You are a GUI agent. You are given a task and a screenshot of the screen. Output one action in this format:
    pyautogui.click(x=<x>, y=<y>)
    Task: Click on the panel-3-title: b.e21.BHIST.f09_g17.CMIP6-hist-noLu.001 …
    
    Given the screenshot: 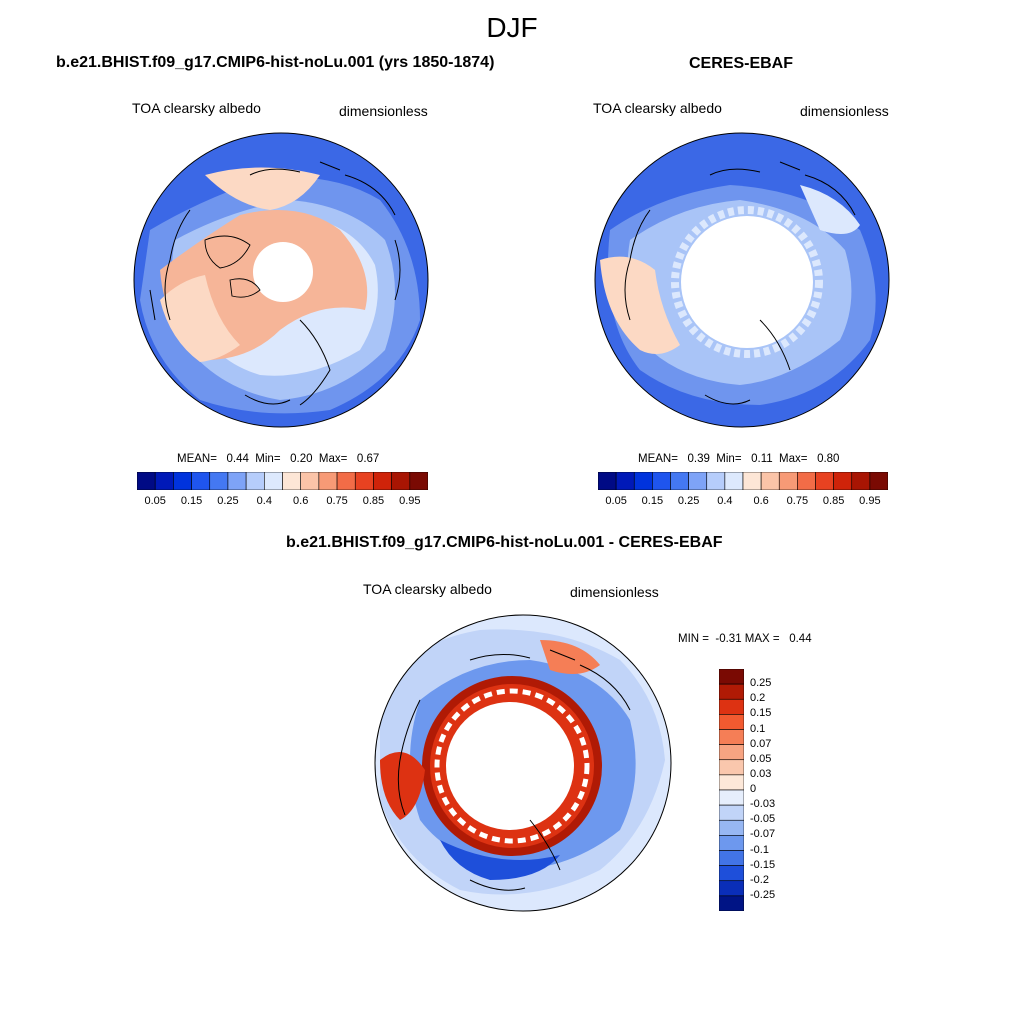 What is the action you would take?
    pyautogui.click(x=504, y=542)
    